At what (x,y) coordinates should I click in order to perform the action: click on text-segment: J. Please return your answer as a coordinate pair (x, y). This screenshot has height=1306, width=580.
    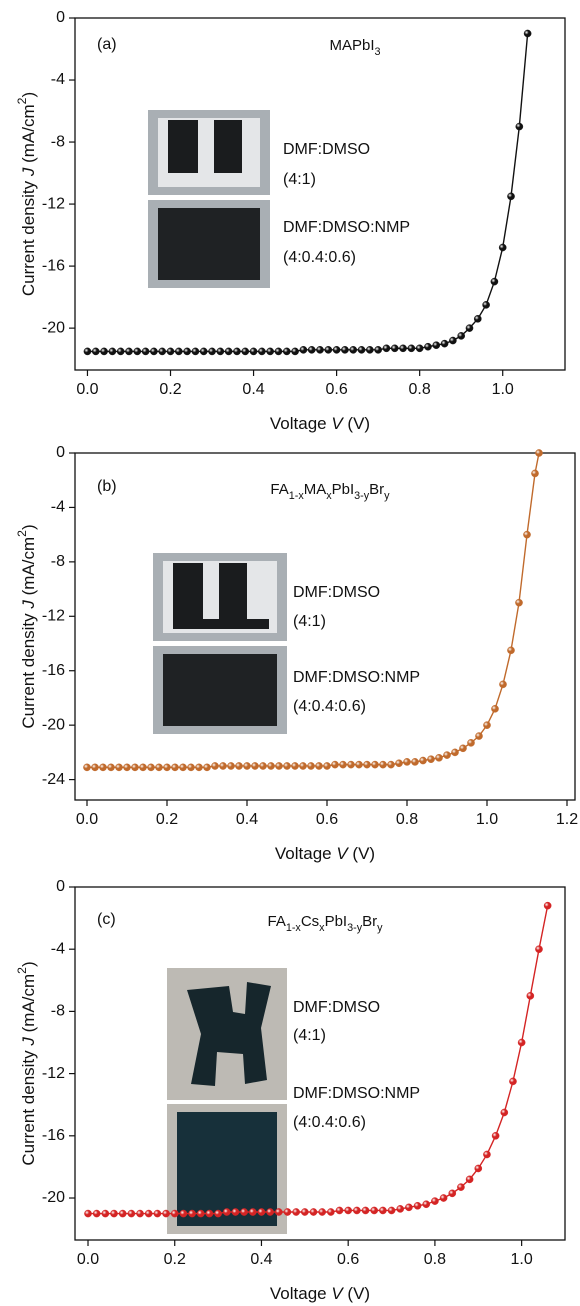
    Looking at the image, I should click on (28, 172).